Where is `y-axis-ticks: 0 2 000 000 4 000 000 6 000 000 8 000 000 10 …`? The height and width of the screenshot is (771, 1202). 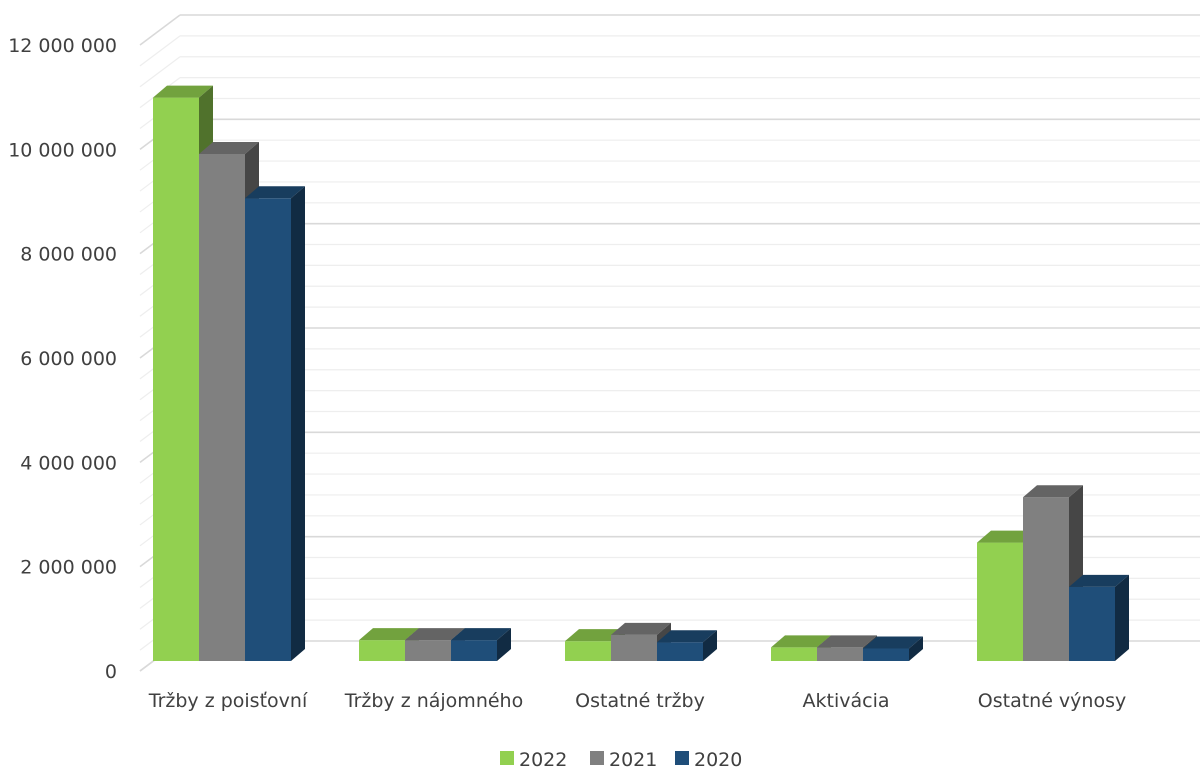 y-axis-ticks: 0 2 000 000 4 000 000 6 000 000 8 000 000 10 … is located at coordinates (62, 359).